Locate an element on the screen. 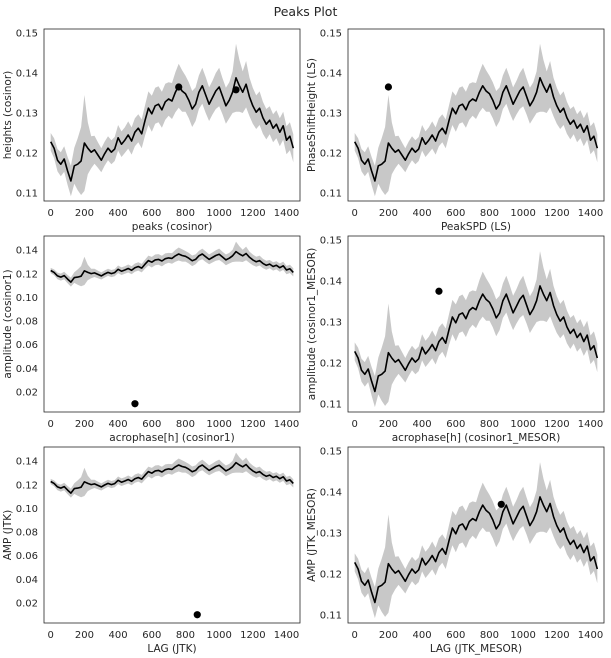 The height and width of the screenshot is (658, 611). x-axis-label: LAG (JTK_MESOR) is located at coordinates (476, 649).